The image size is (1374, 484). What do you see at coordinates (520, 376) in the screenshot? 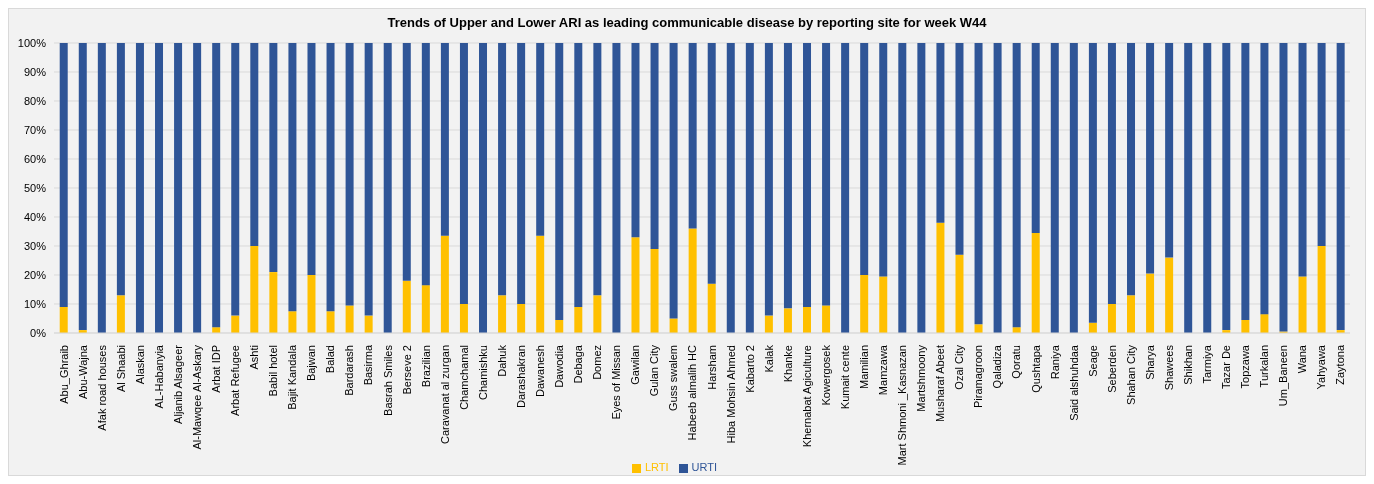
I see `x-tick-label: Darashakran` at bounding box center [520, 376].